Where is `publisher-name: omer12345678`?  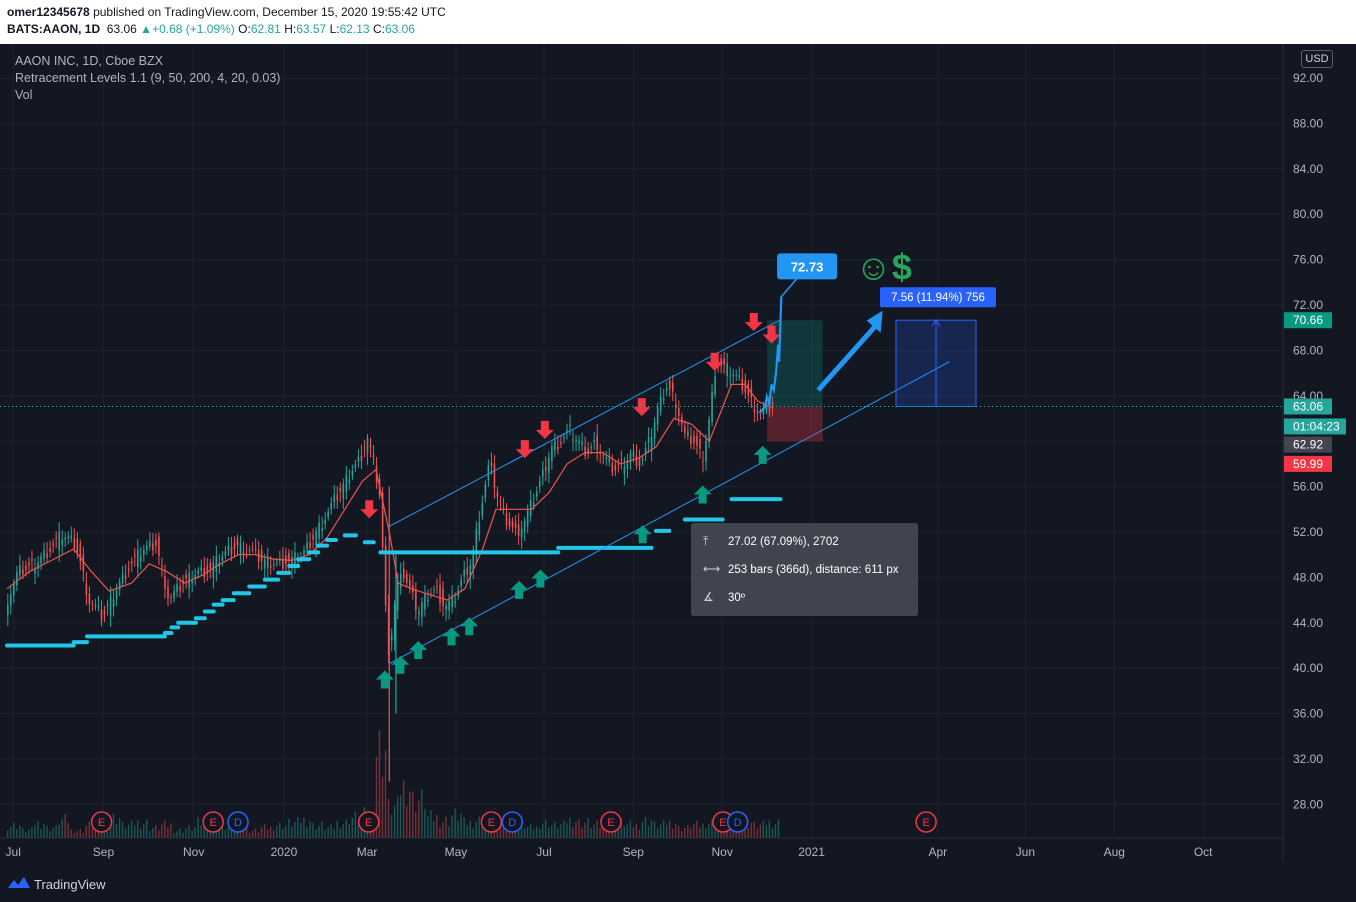 publisher-name: omer12345678 is located at coordinates (48, 12).